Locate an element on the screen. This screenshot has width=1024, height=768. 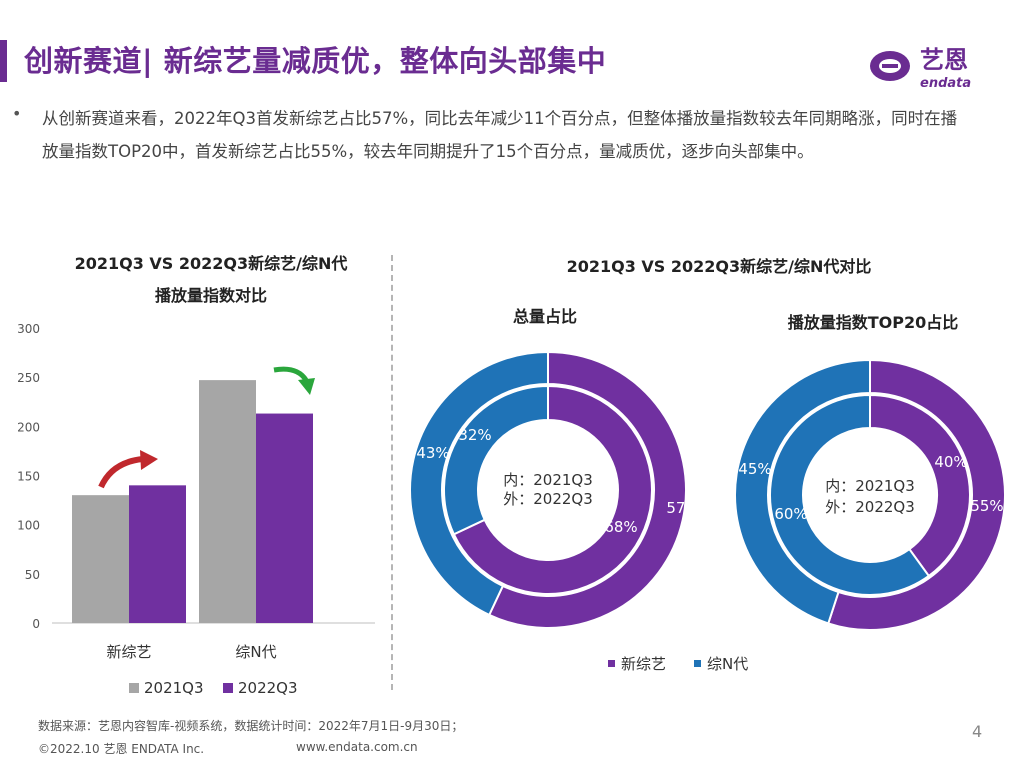
y-tick-label: 100 is located at coordinates (28, 526).